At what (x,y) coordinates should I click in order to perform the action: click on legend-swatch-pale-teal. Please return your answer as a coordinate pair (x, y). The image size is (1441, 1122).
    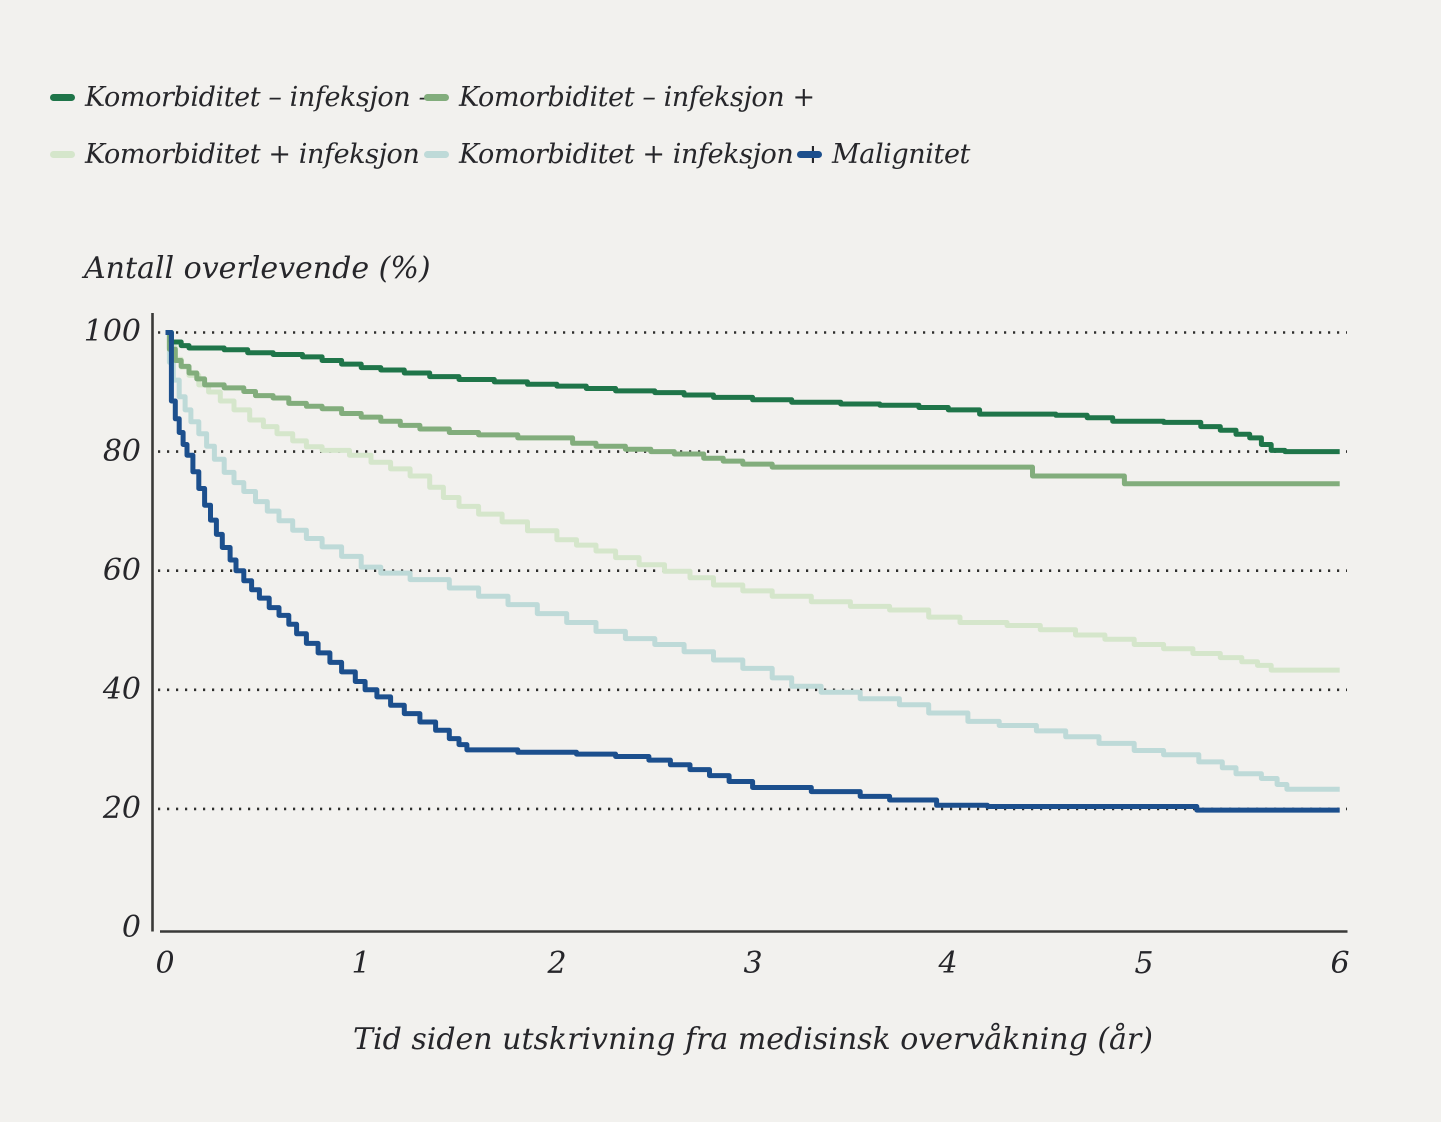
    Looking at the image, I should click on (436, 154).